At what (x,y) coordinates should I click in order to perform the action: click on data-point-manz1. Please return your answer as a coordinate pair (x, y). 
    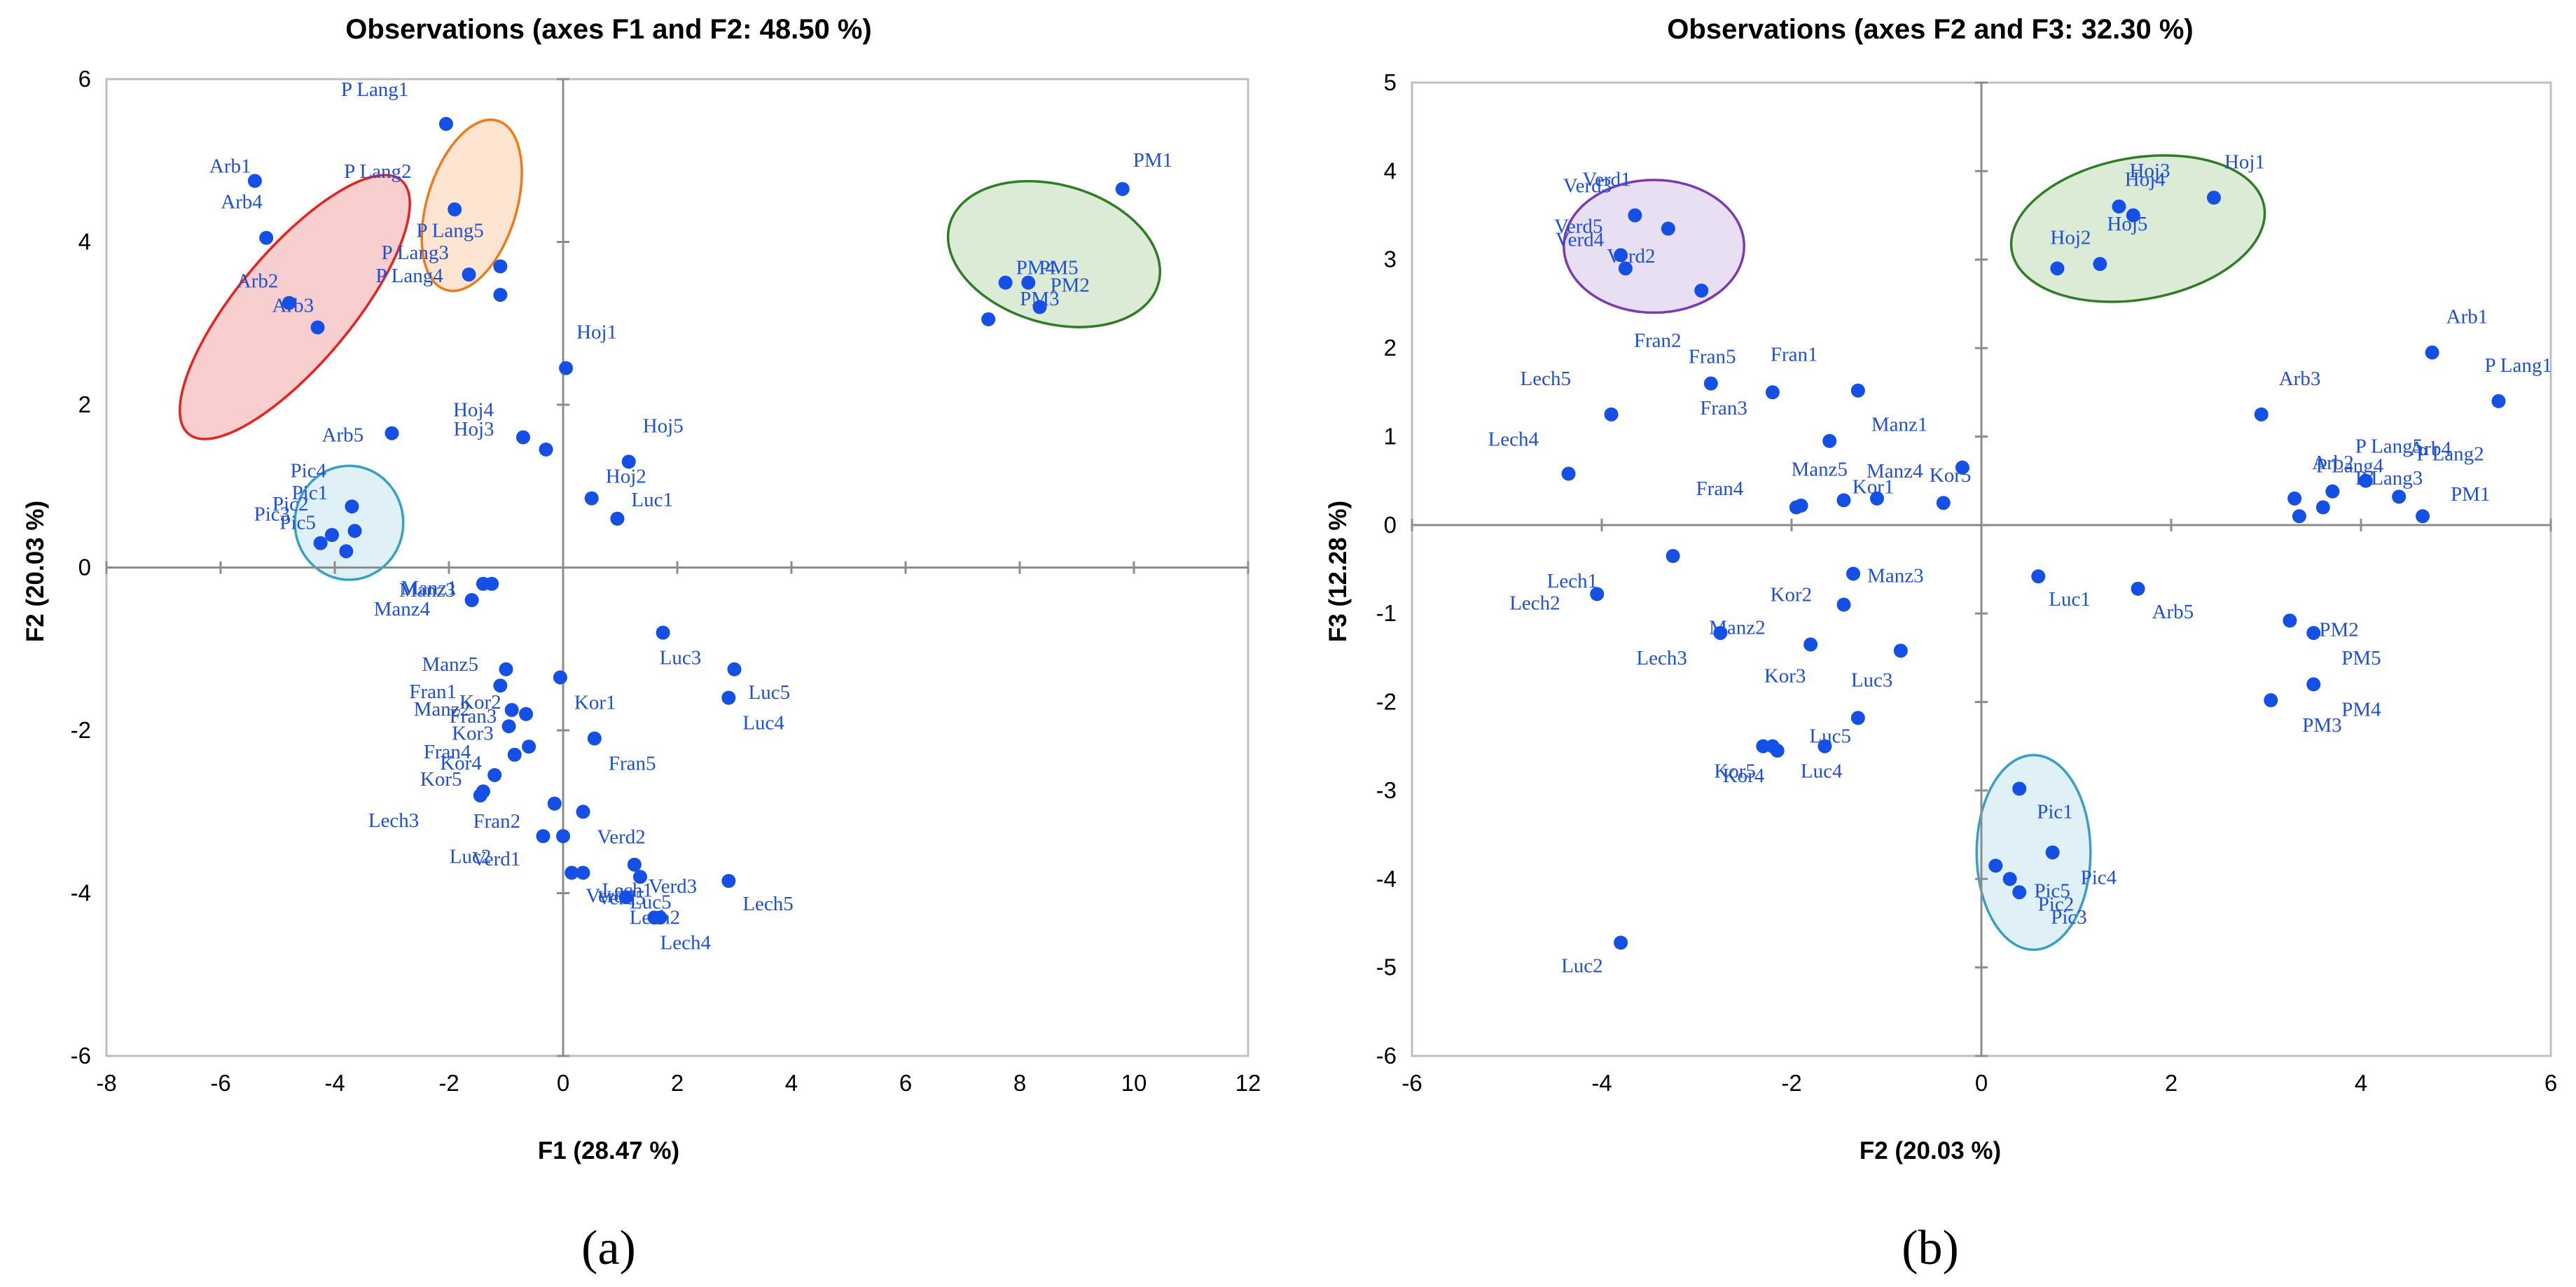
    Looking at the image, I should click on (1962, 467).